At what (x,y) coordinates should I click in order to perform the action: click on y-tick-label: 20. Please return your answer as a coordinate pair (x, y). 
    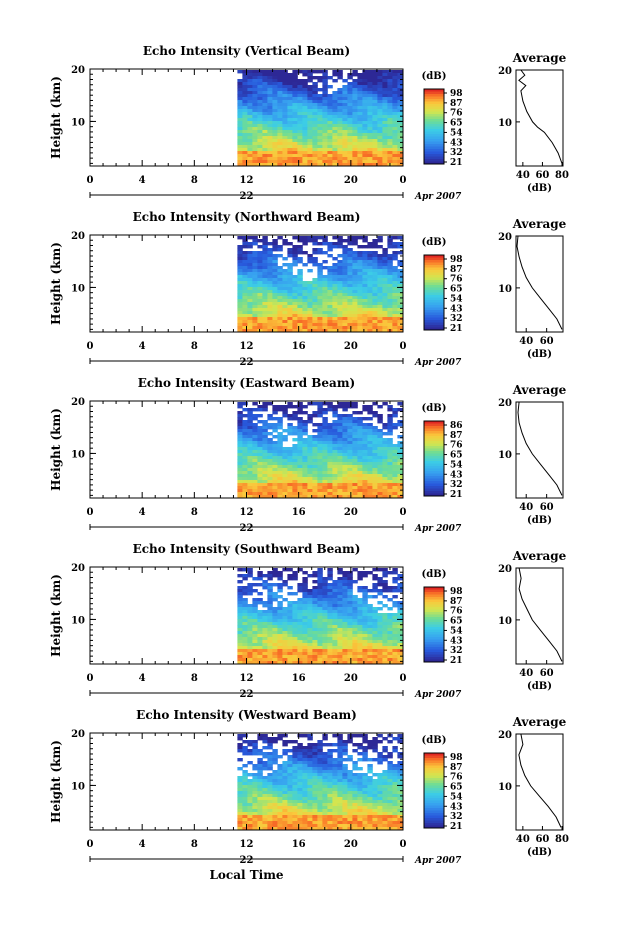
    Looking at the image, I should click on (78, 568).